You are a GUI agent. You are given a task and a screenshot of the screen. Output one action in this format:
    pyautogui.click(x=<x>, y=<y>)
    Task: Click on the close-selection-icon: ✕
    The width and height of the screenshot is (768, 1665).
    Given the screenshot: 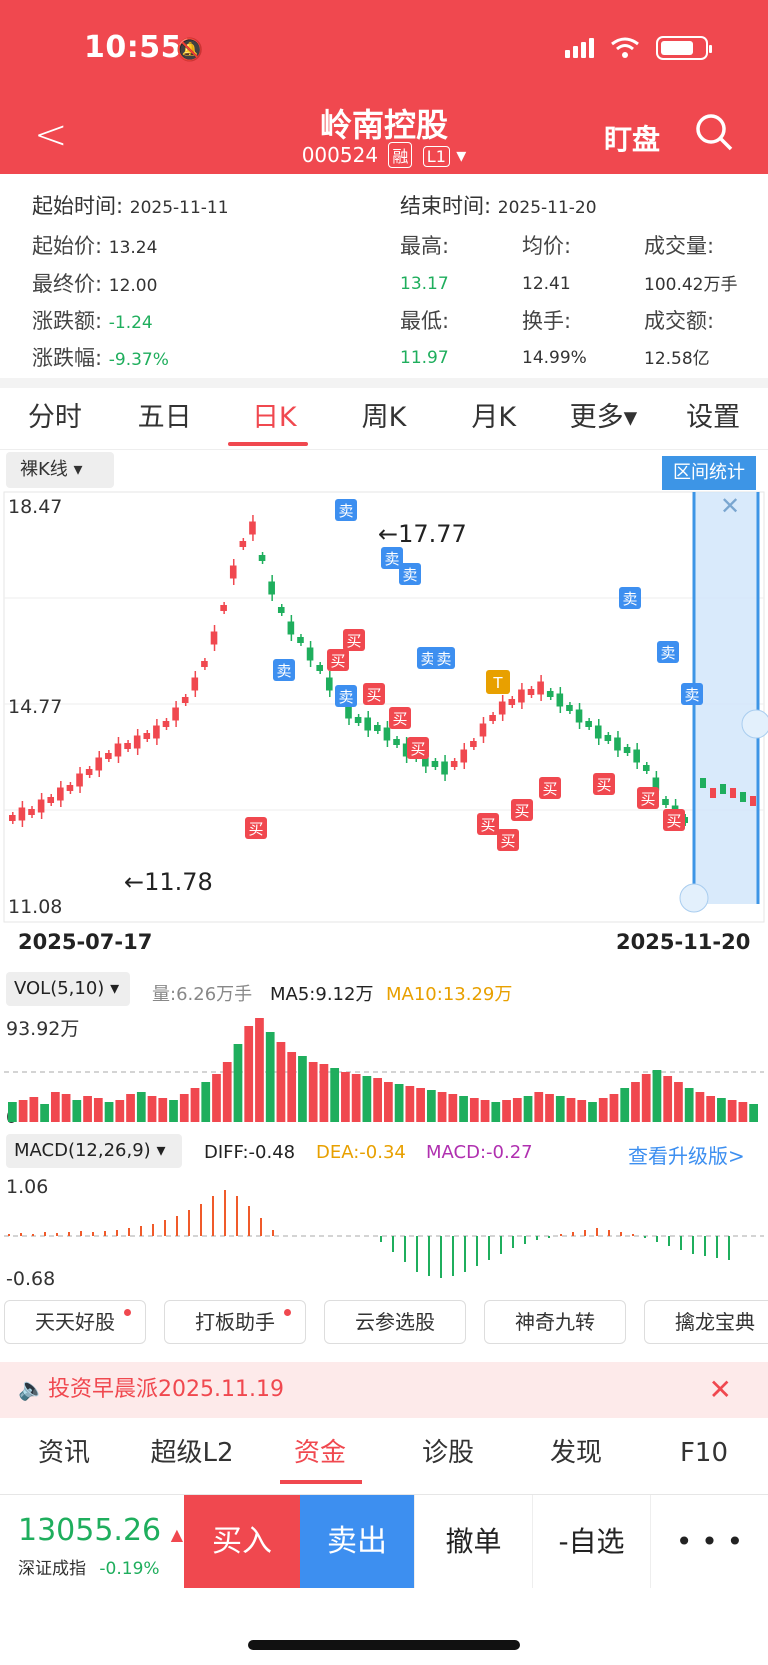 What is the action you would take?
    pyautogui.click(x=730, y=506)
    